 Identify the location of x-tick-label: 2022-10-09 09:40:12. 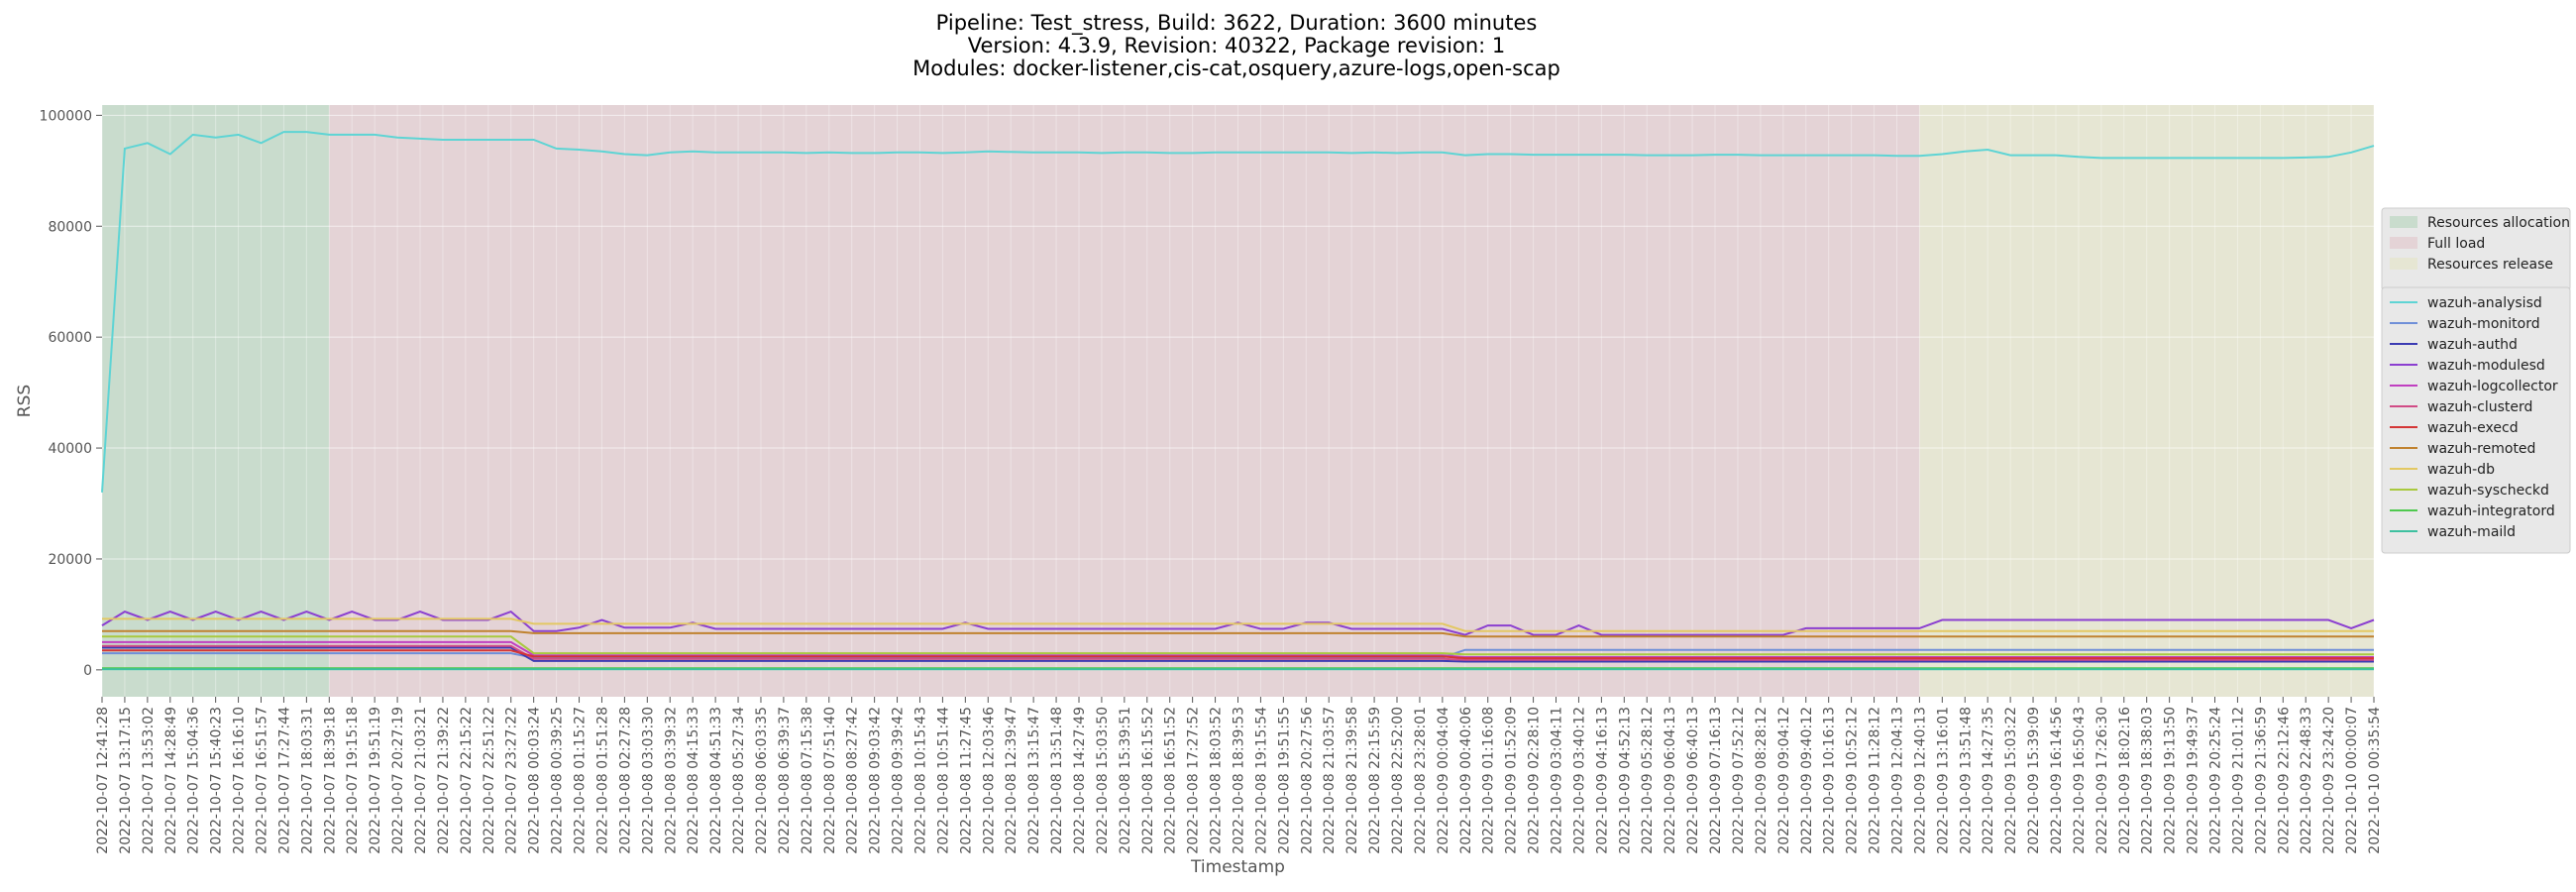
(1807, 780).